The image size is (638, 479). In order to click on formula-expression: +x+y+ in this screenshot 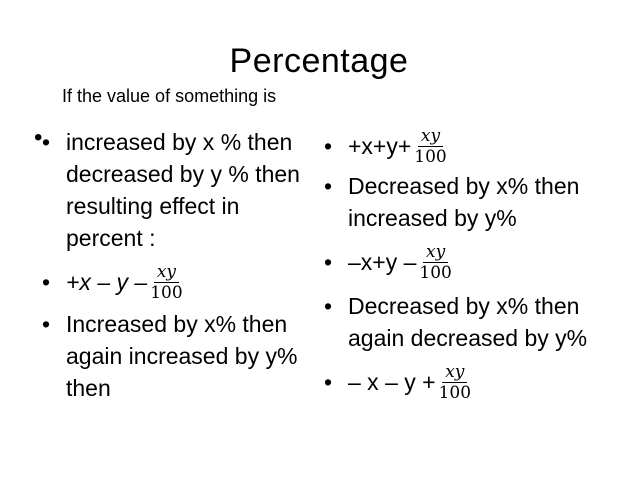, I will do `click(380, 146)`.